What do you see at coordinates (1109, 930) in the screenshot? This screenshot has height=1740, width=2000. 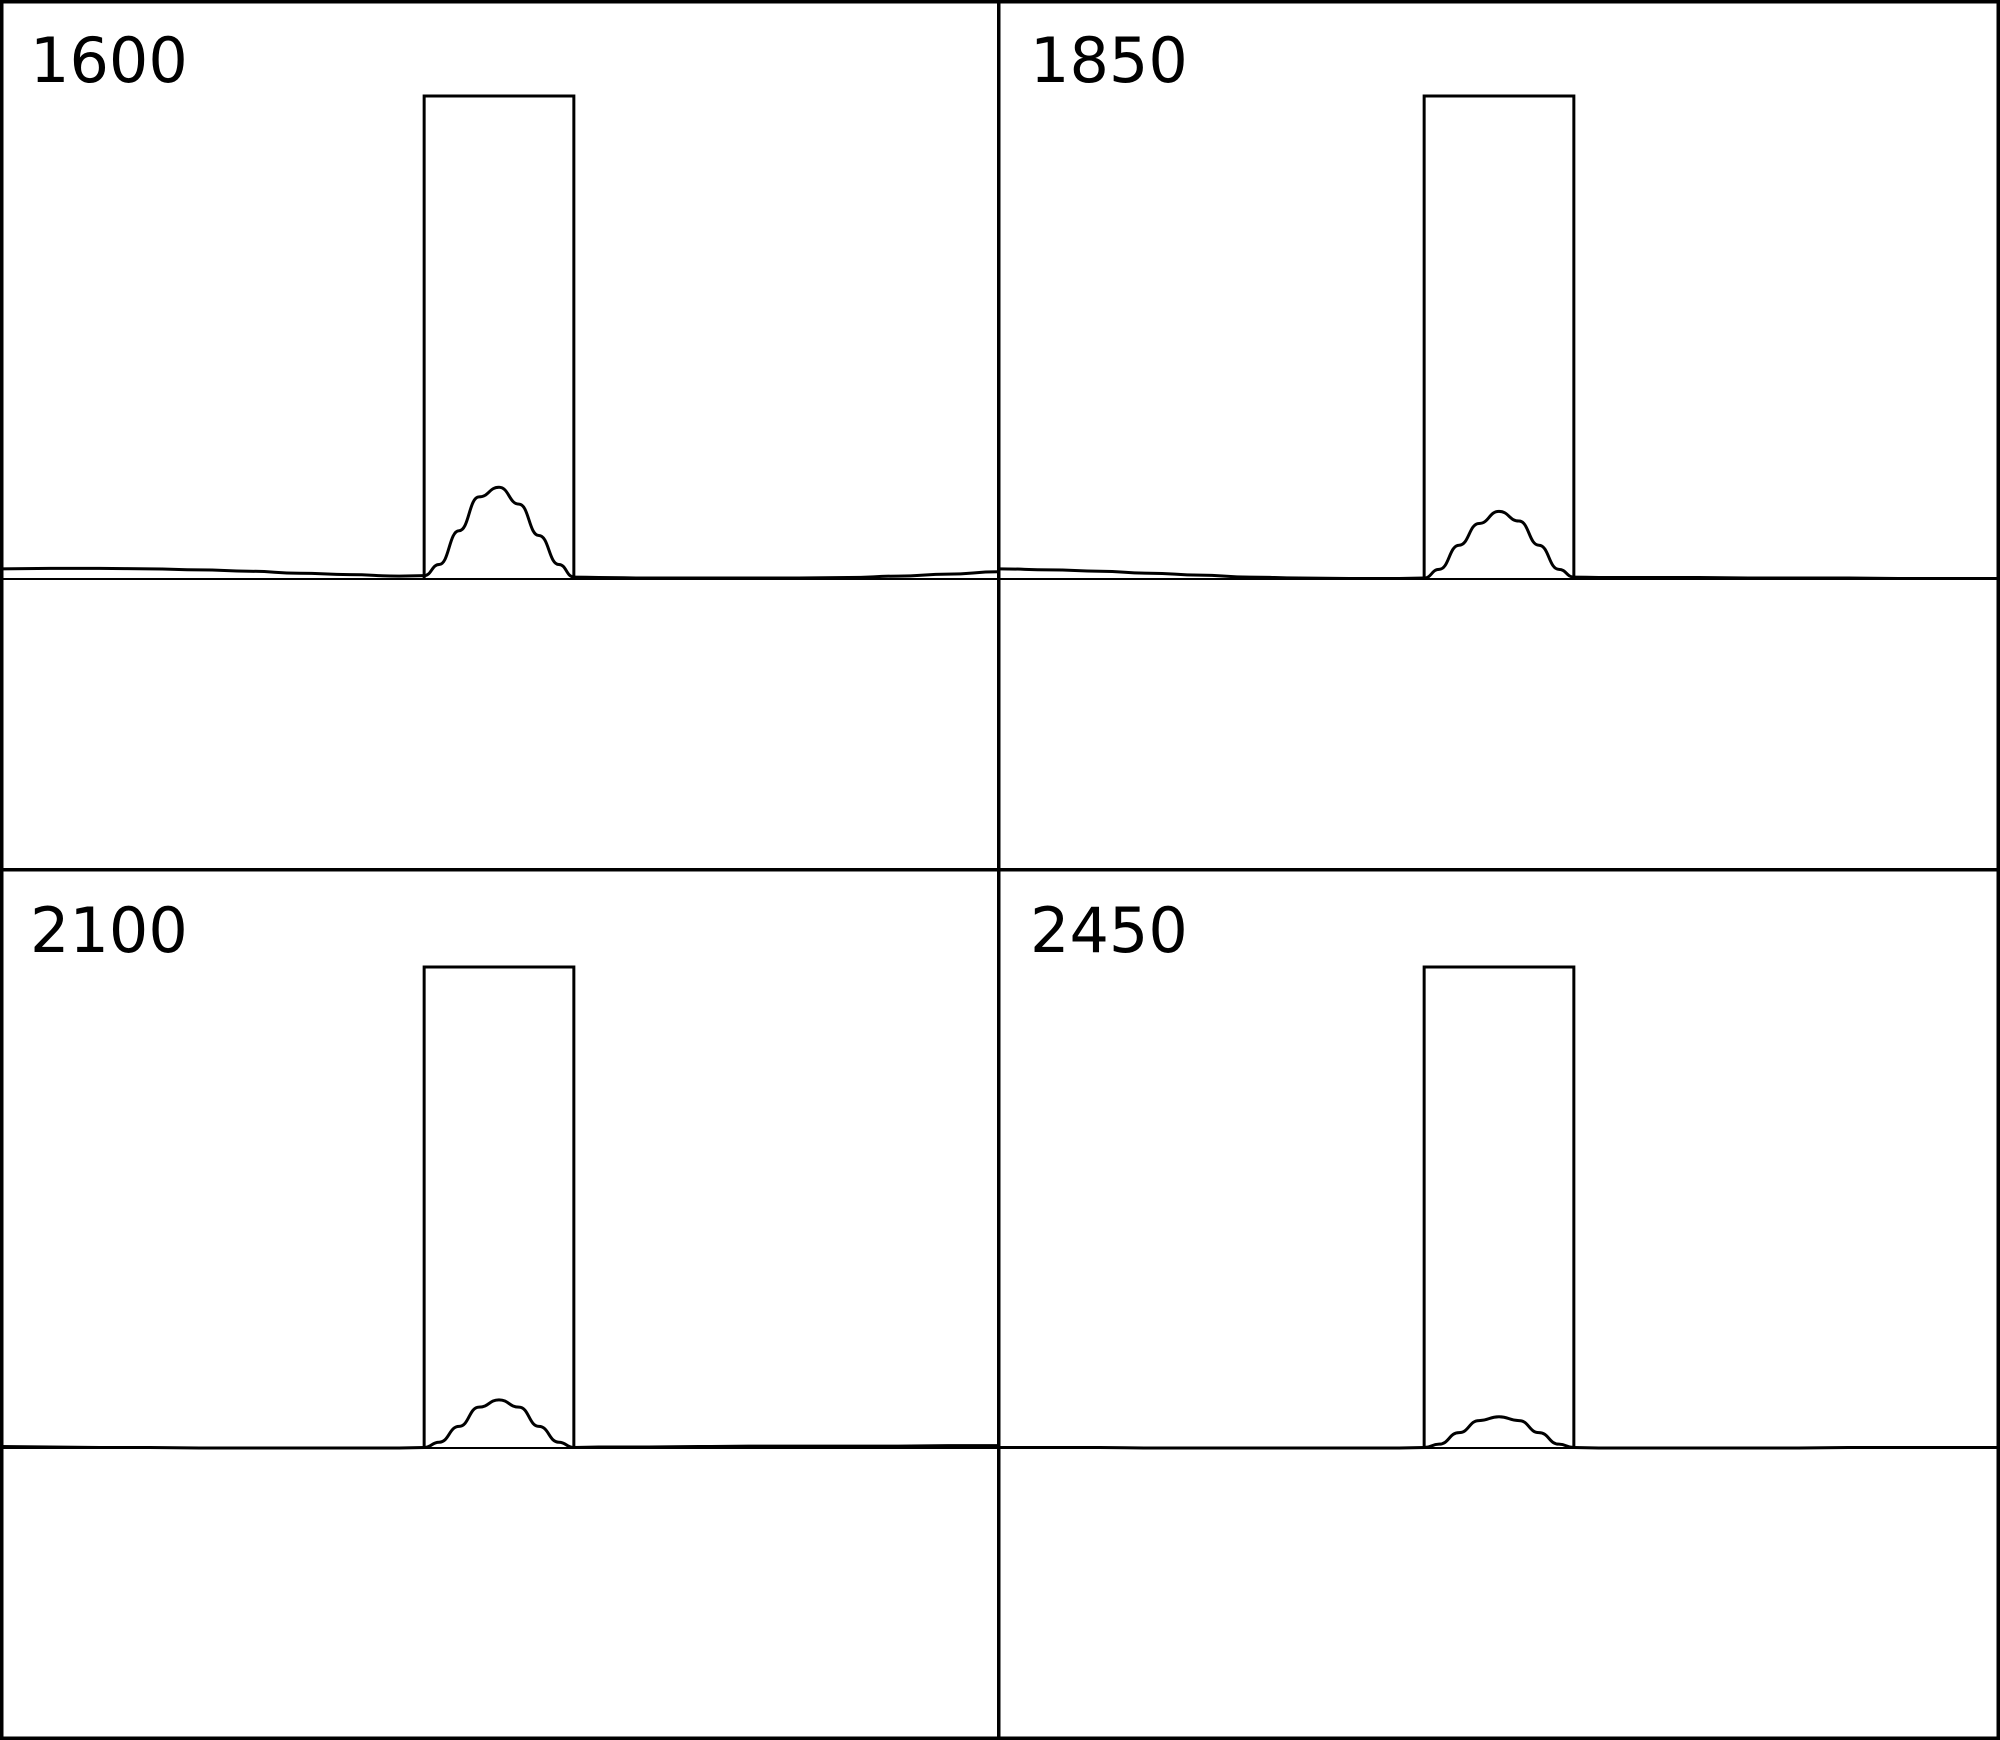 I see `panel-label: 2450` at bounding box center [1109, 930].